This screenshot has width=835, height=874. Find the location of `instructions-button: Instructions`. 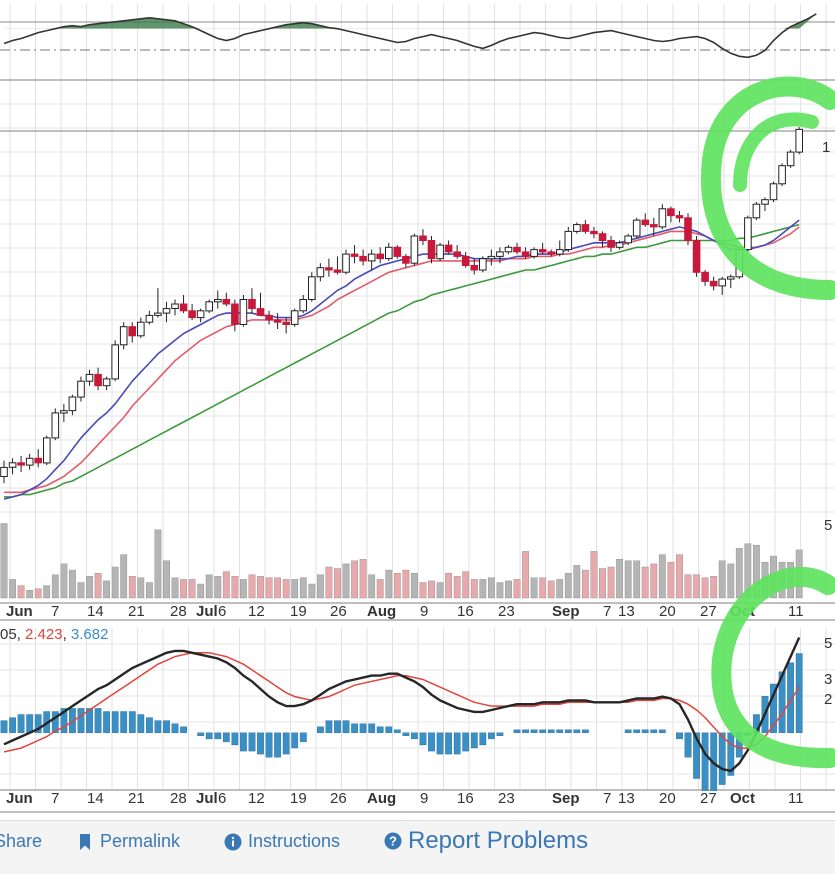

instructions-button: Instructions is located at coordinates (282, 841).